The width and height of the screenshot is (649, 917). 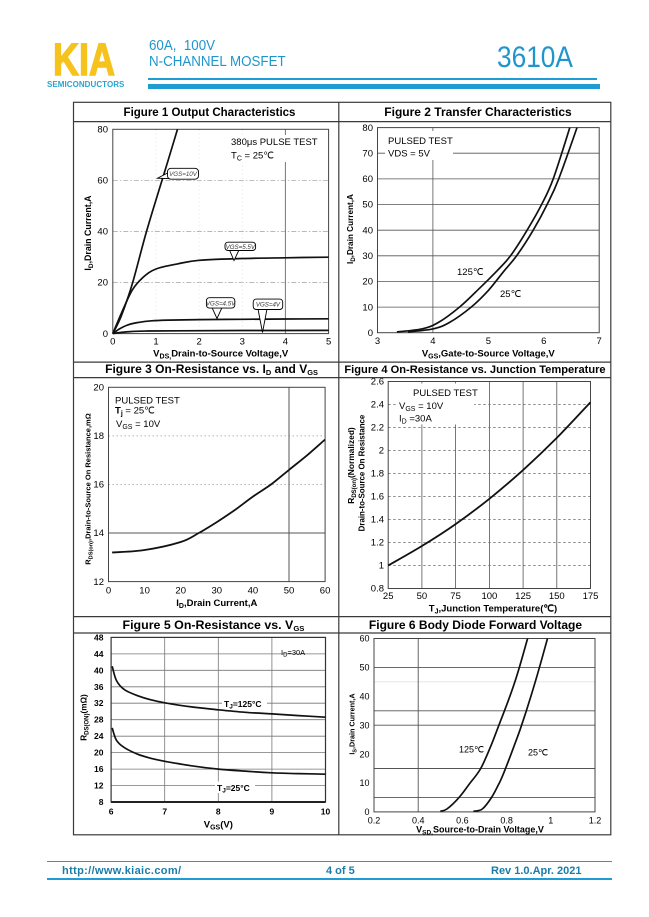 I want to click on svg-text: Drain-to-Source On Resistance, so click(x=362, y=472).